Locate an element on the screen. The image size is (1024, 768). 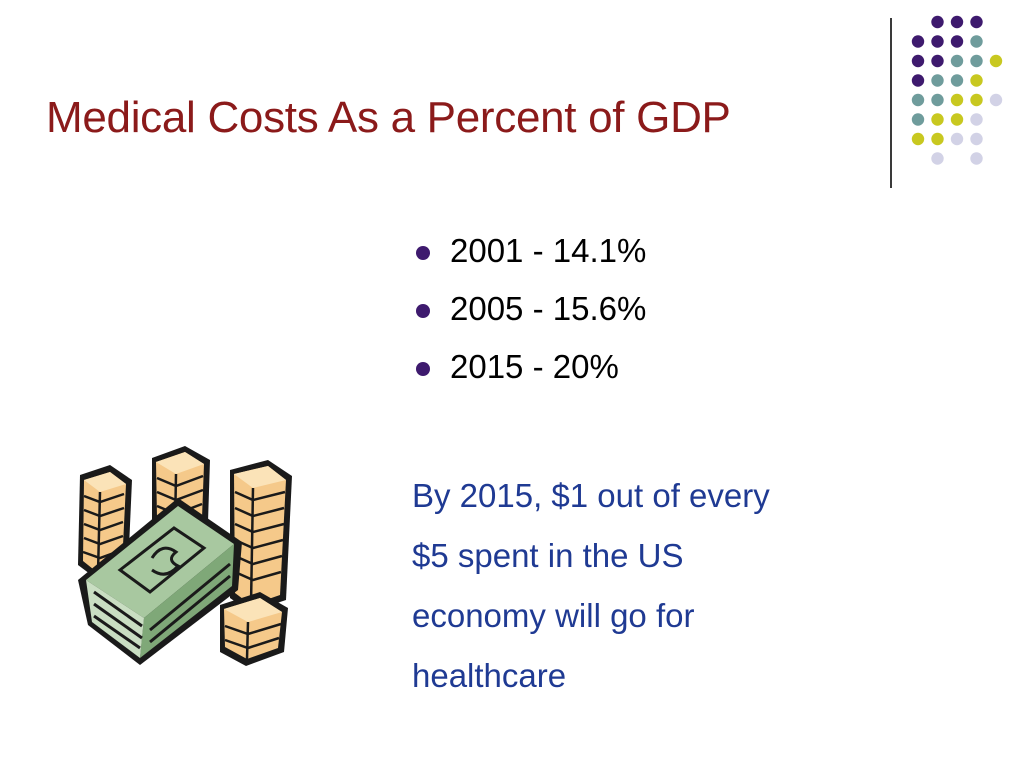
bullet-text: 2001 - 14.1% is located at coordinates (548, 250).